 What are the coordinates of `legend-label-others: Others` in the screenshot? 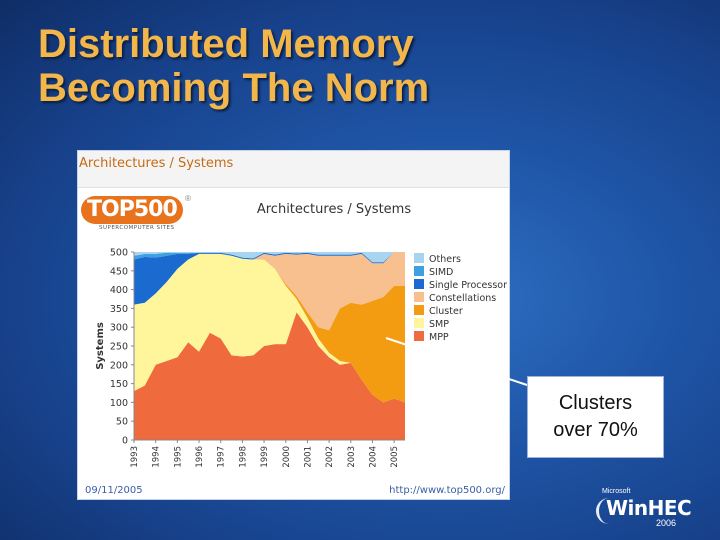 It's located at (445, 259).